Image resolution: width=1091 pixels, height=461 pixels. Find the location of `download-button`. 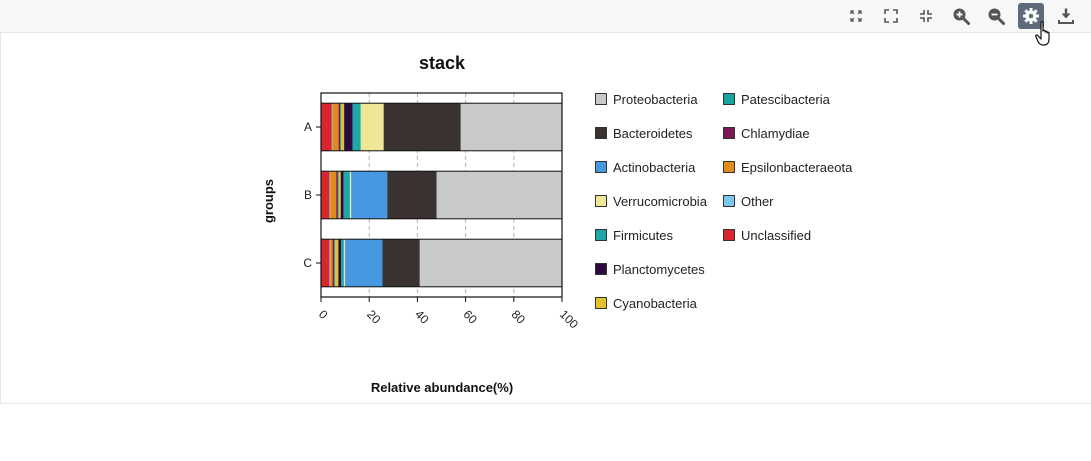

download-button is located at coordinates (1066, 16).